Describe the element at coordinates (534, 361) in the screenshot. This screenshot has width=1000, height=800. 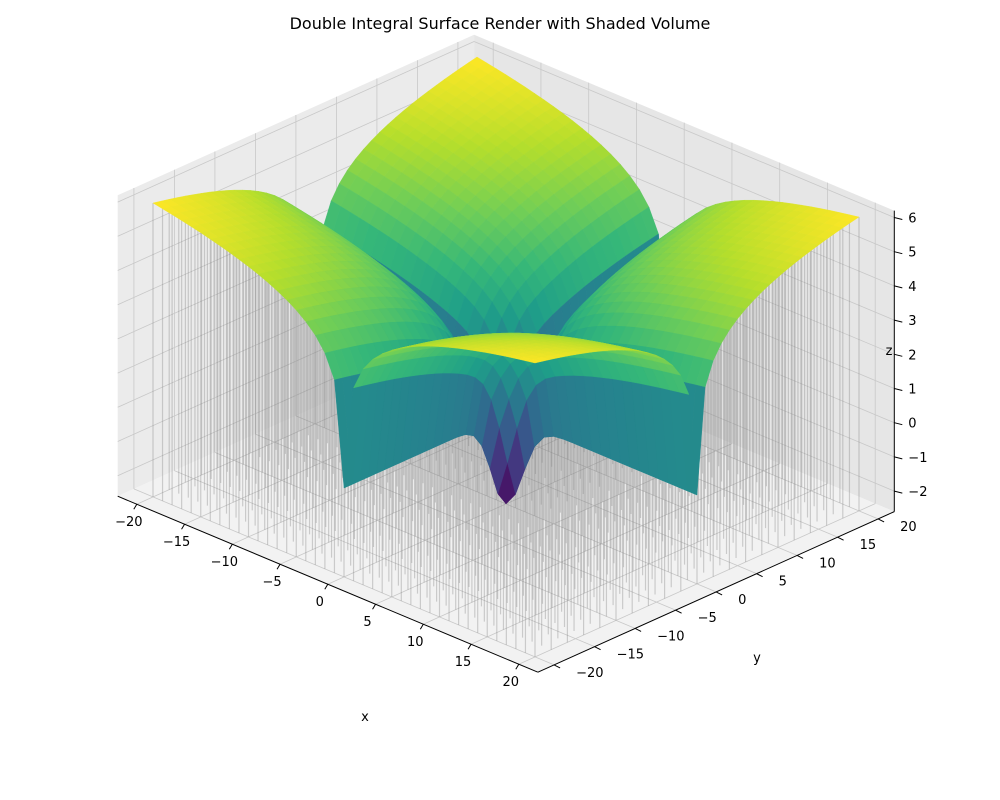
I see `surface-facet` at that location.